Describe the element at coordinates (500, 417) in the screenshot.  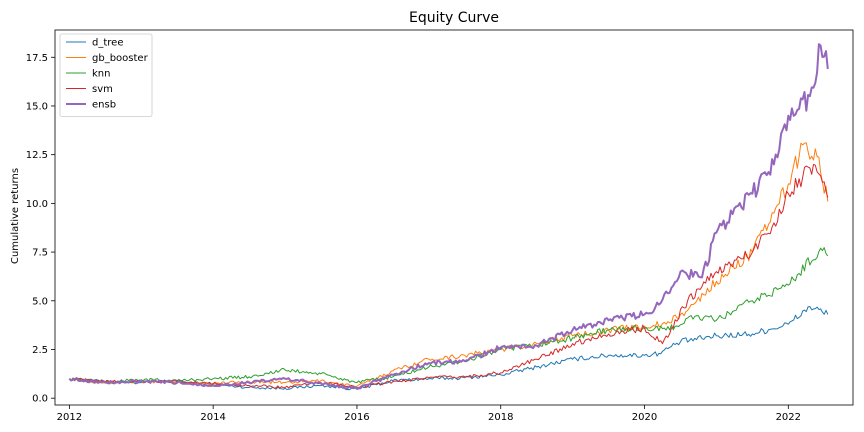
I see `x-tick-label: 2018` at that location.